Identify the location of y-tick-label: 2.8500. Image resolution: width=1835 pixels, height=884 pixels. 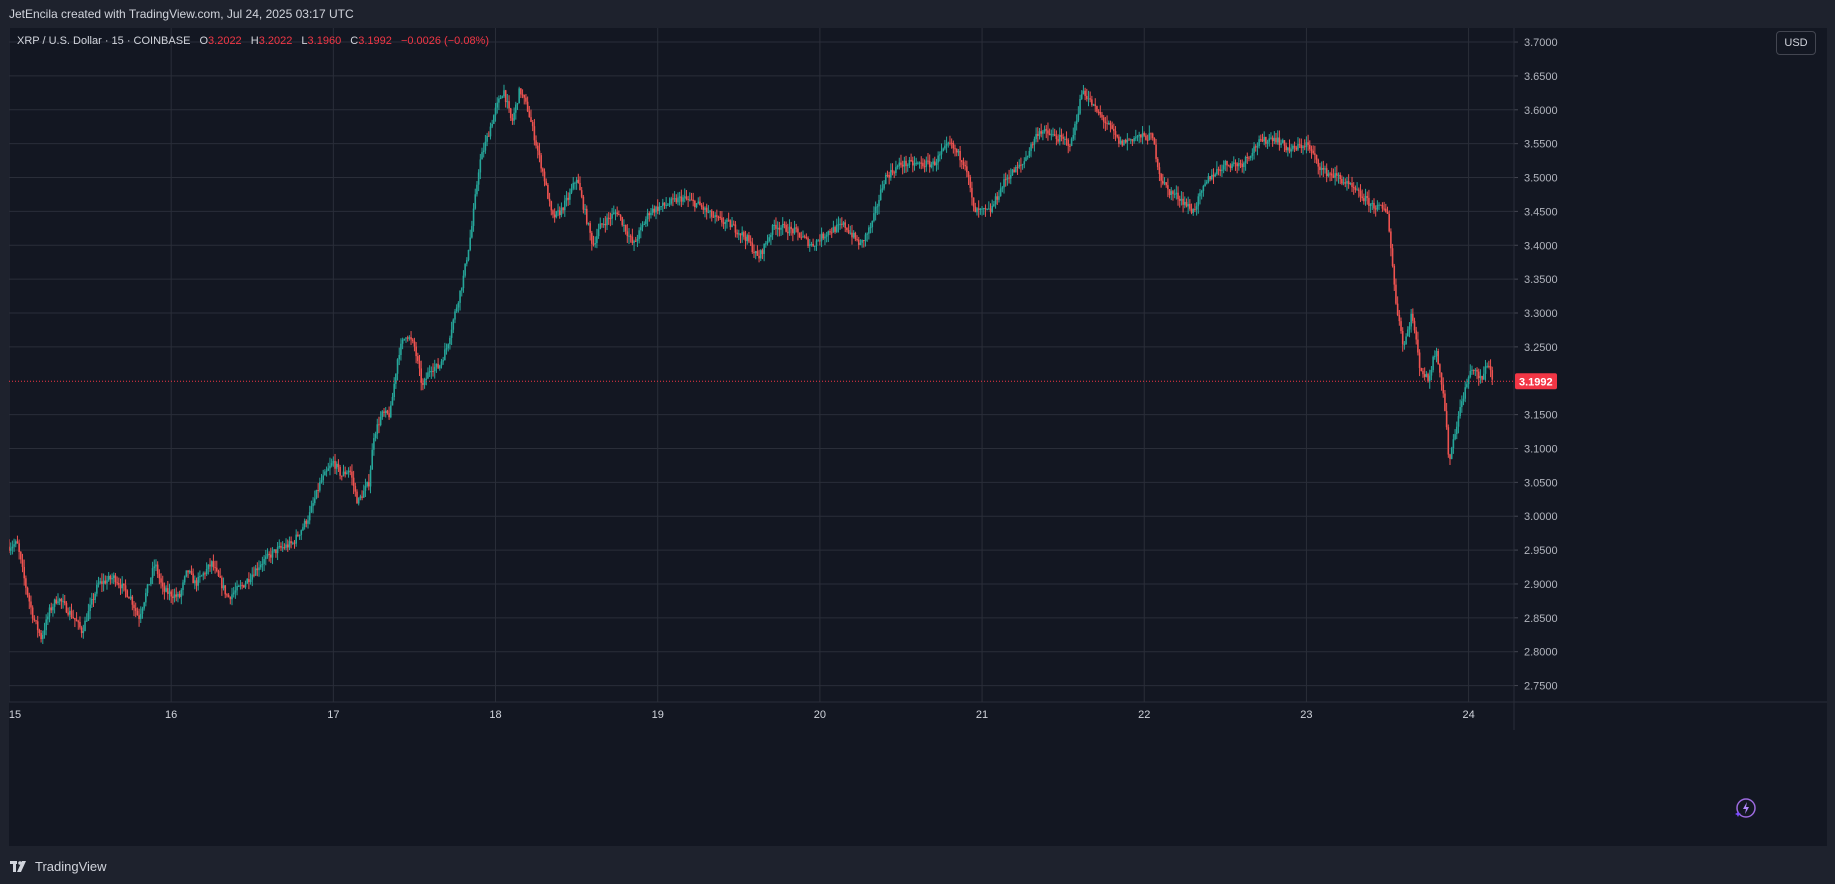
(1541, 619).